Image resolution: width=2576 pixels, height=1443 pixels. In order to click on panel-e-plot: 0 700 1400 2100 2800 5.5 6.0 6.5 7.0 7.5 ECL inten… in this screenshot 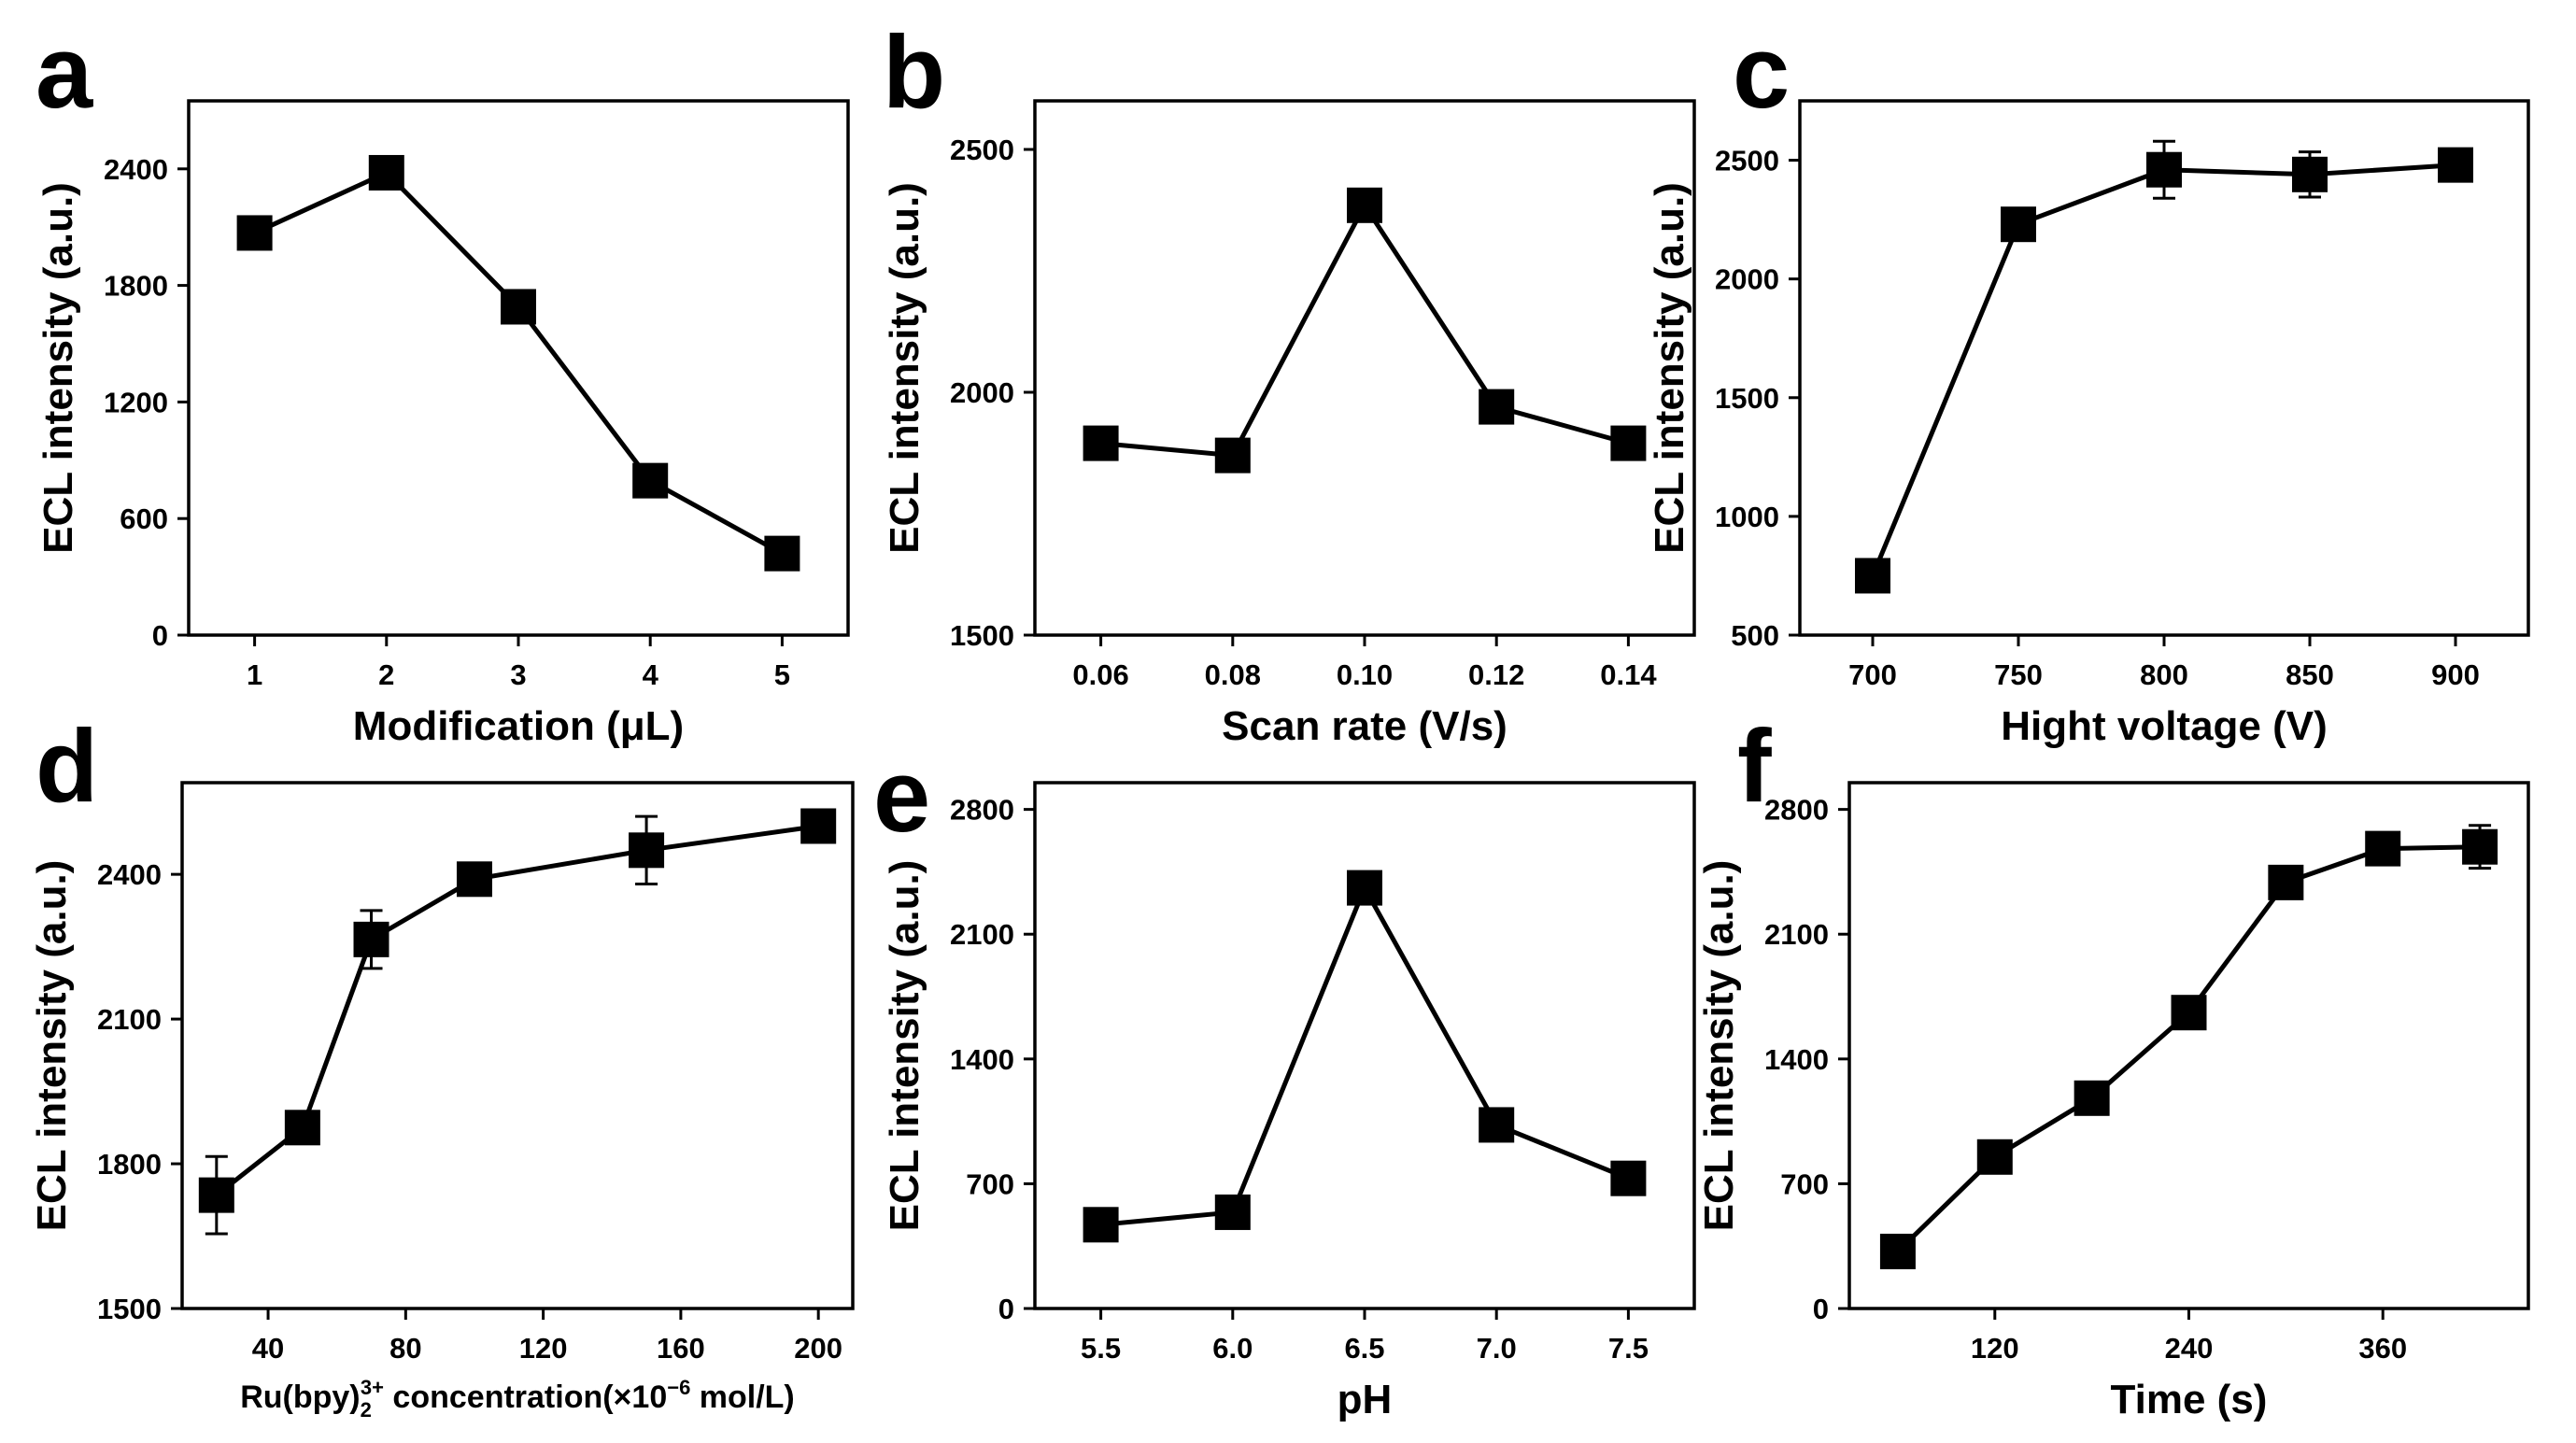, I will do `click(1289, 1101)`.